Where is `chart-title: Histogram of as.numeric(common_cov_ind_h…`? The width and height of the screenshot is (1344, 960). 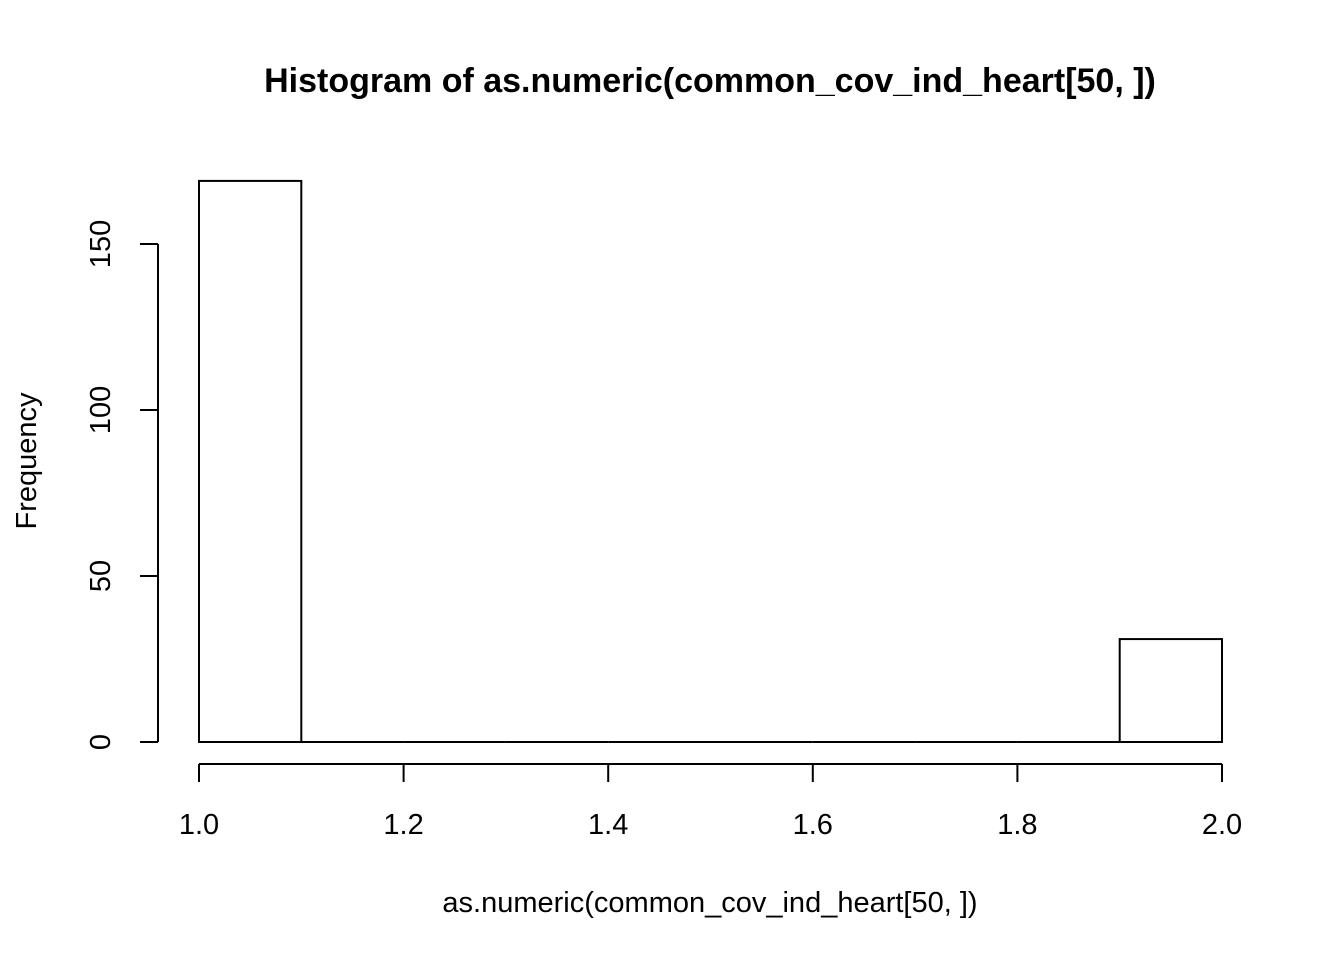
chart-title: Histogram of as.numeric(common_cov_ind_h… is located at coordinates (710, 81).